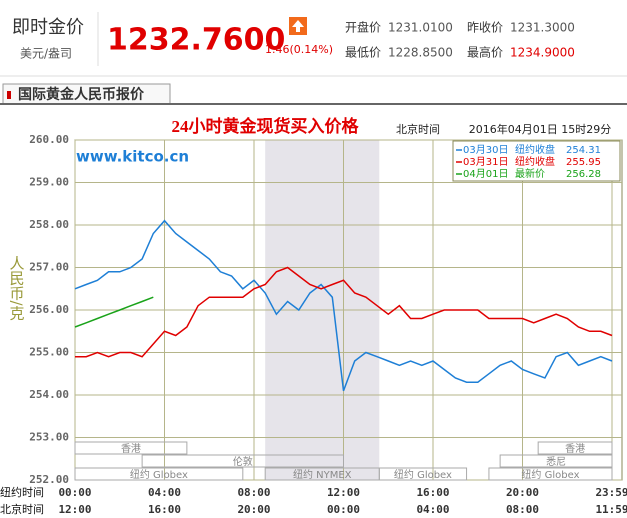 The height and width of the screenshot is (518, 627). Describe the element at coordinates (485, 150) in the screenshot. I see `legend-name: 03月30日` at that location.